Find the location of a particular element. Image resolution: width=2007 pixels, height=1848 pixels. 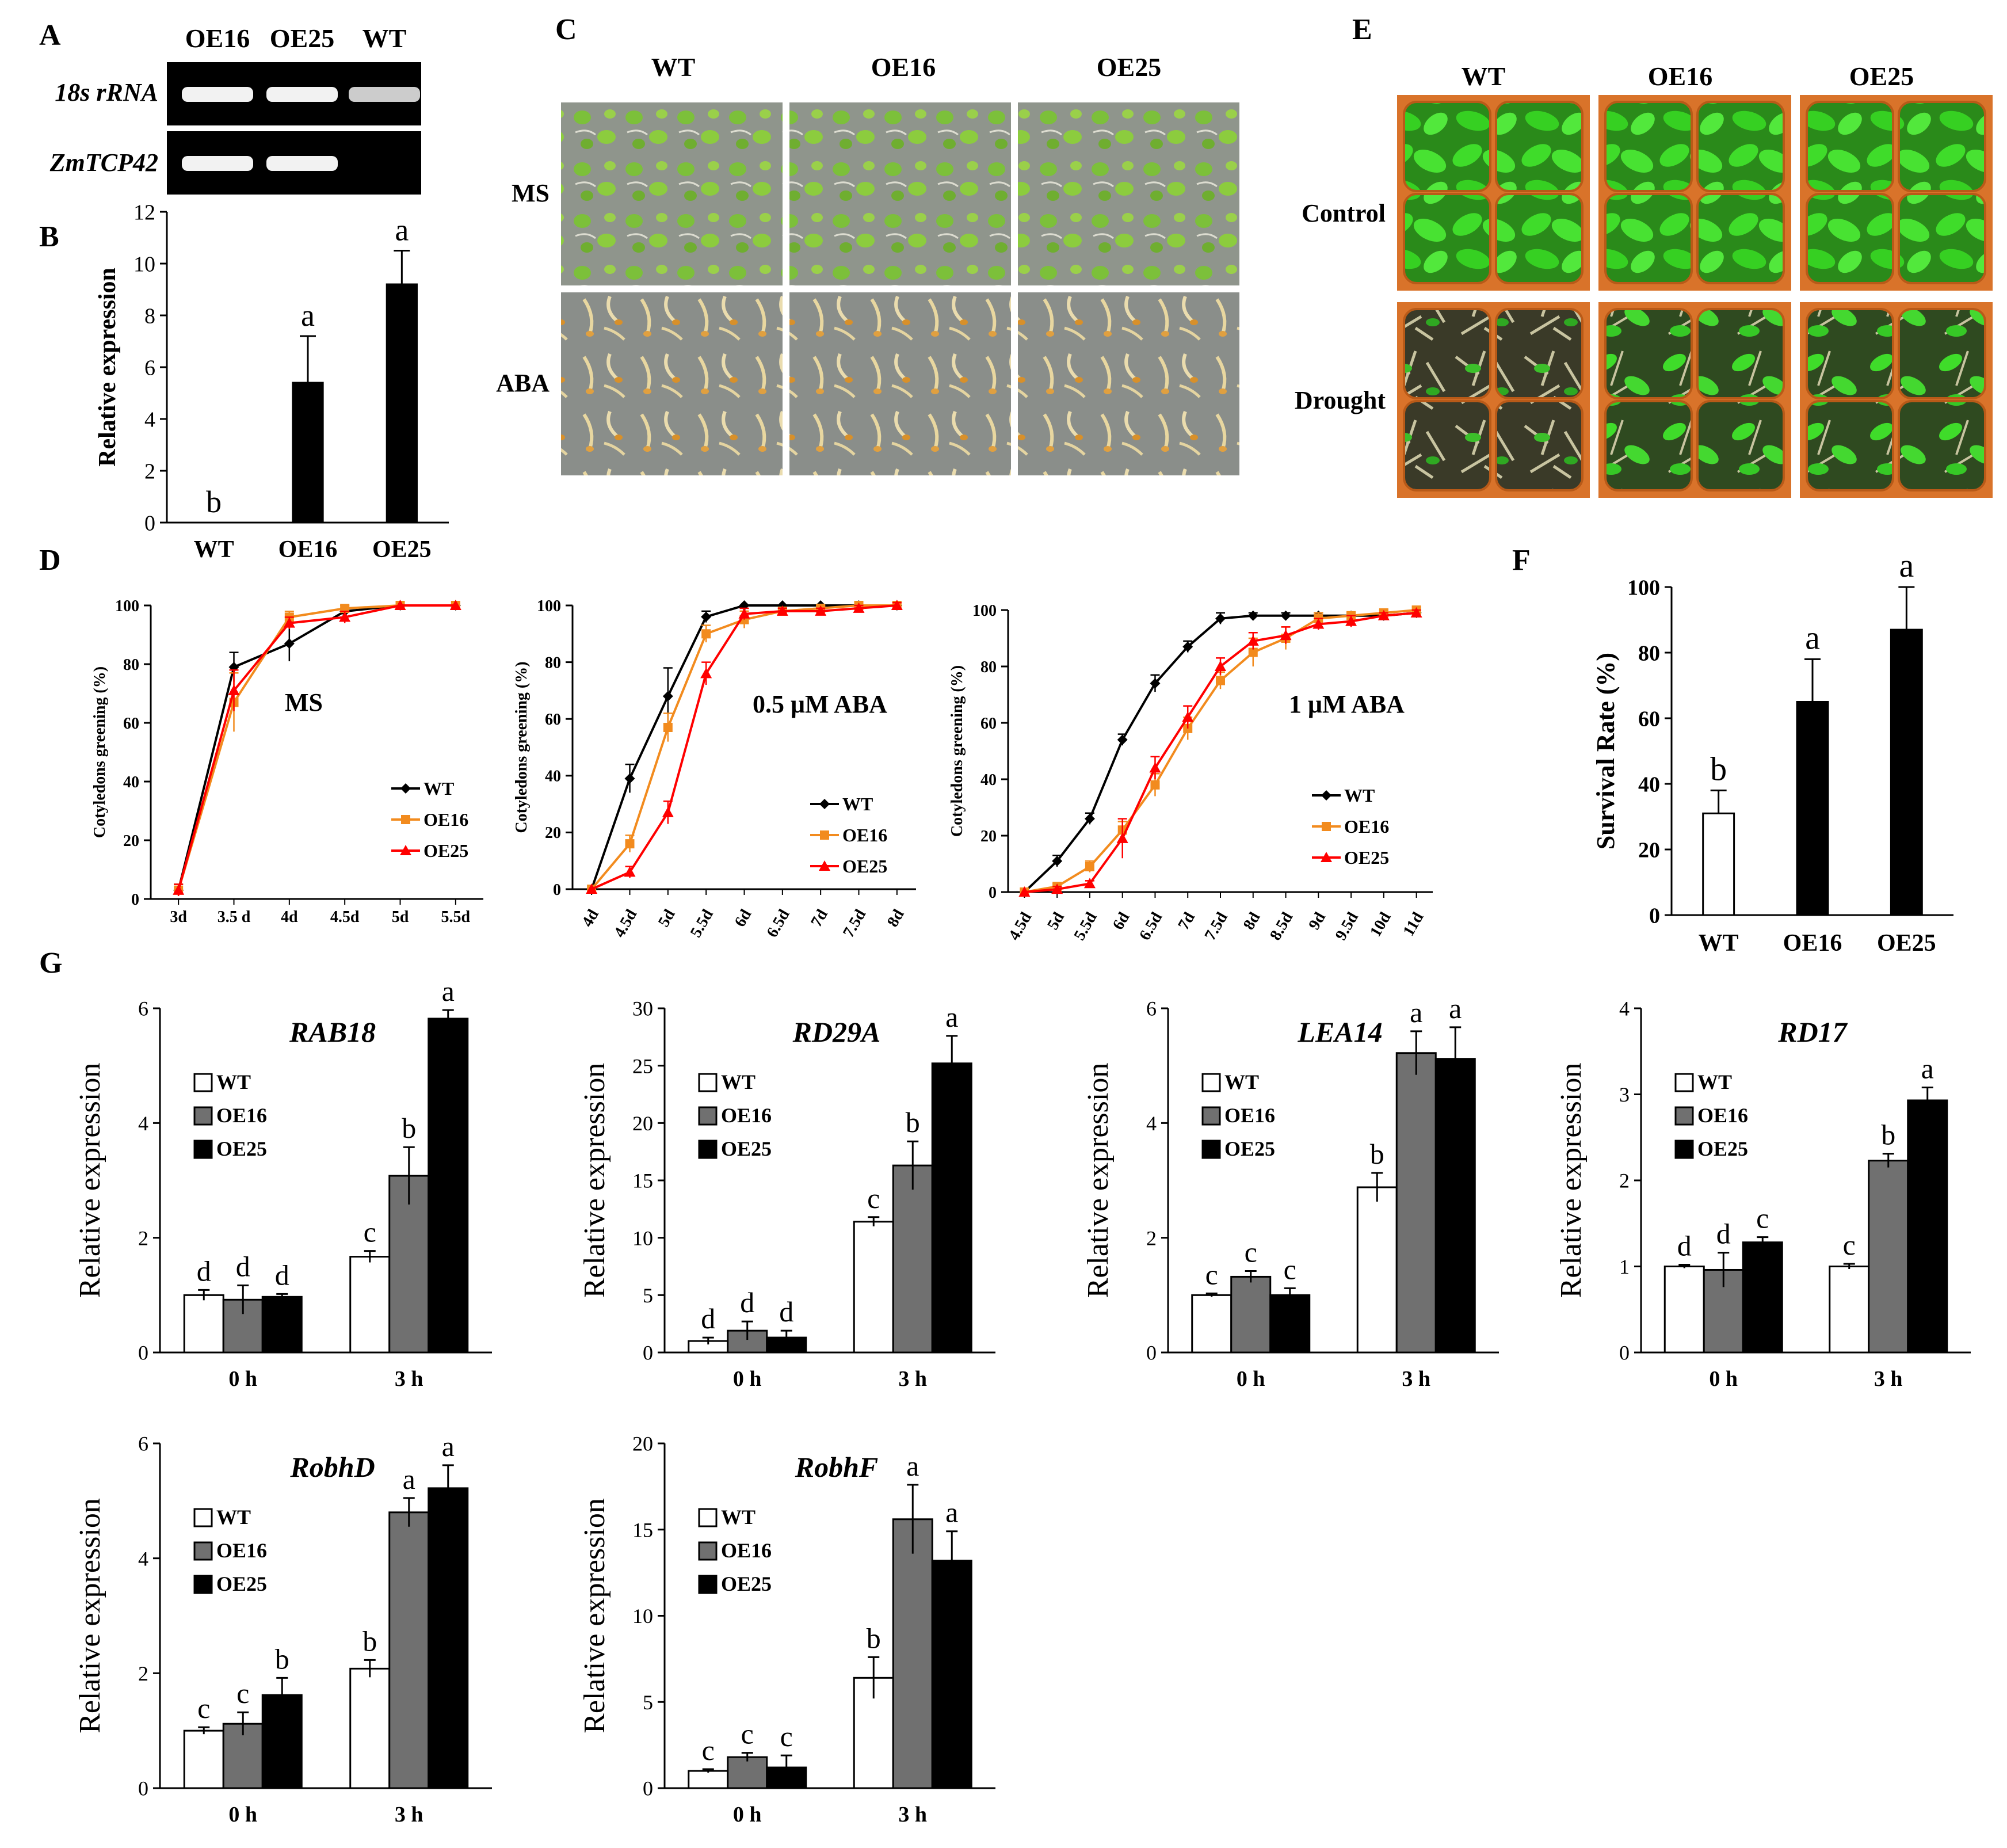

chart-robhf-sig-letter-wt-3-h: b is located at coordinates (874, 1638).